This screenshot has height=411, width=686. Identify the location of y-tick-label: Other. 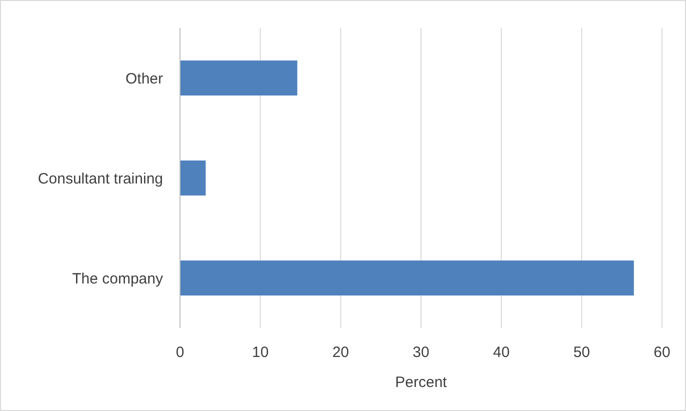
(144, 79).